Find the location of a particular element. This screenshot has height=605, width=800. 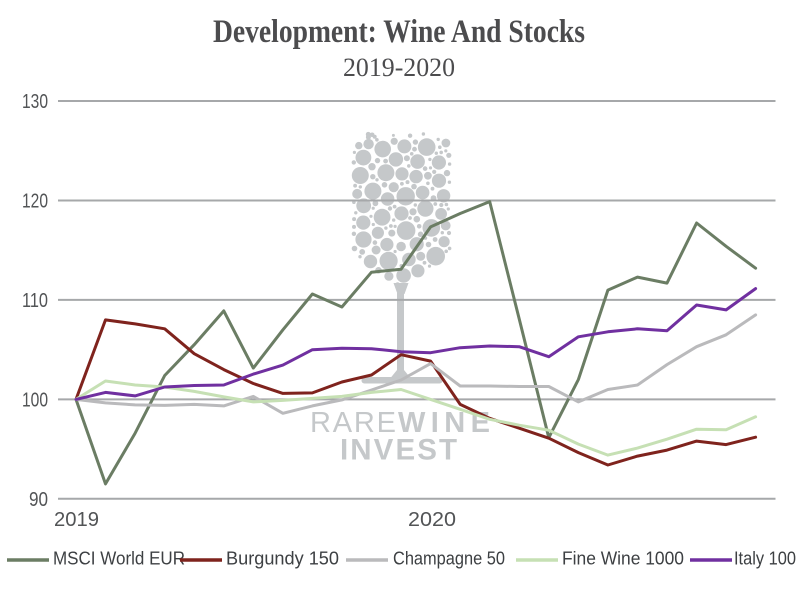

svg-text: RARE is located at coordinates (353, 423).